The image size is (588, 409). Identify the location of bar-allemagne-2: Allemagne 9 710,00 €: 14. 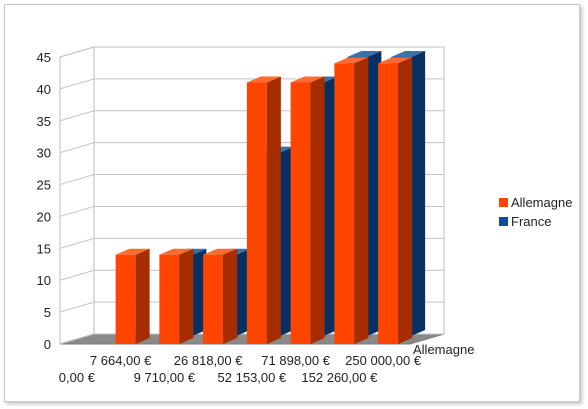
(176, 296).